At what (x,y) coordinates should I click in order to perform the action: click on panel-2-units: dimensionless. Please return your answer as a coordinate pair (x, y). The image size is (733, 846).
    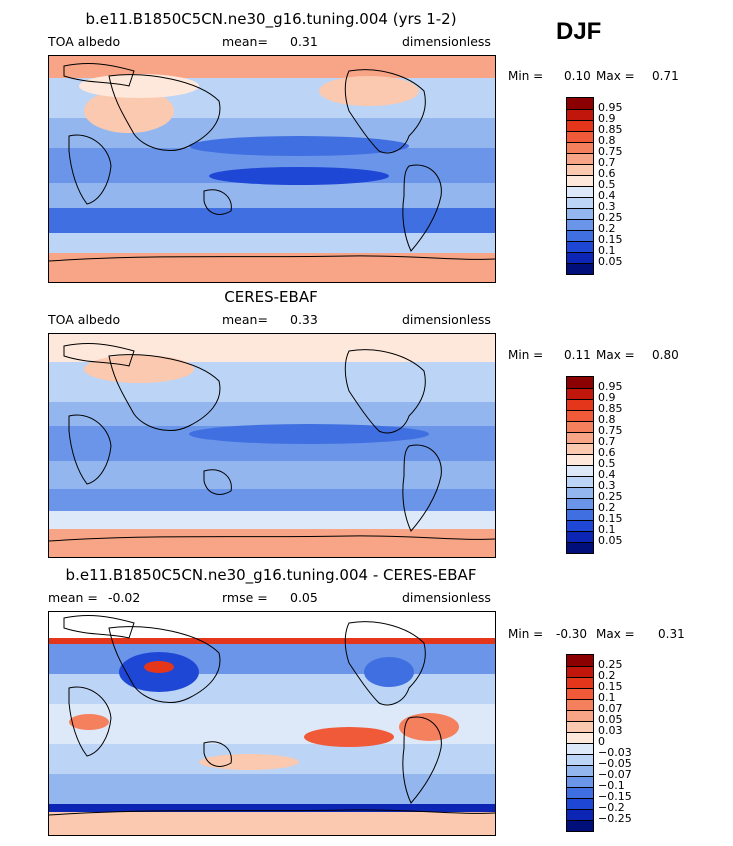
    Looking at the image, I should click on (446, 319).